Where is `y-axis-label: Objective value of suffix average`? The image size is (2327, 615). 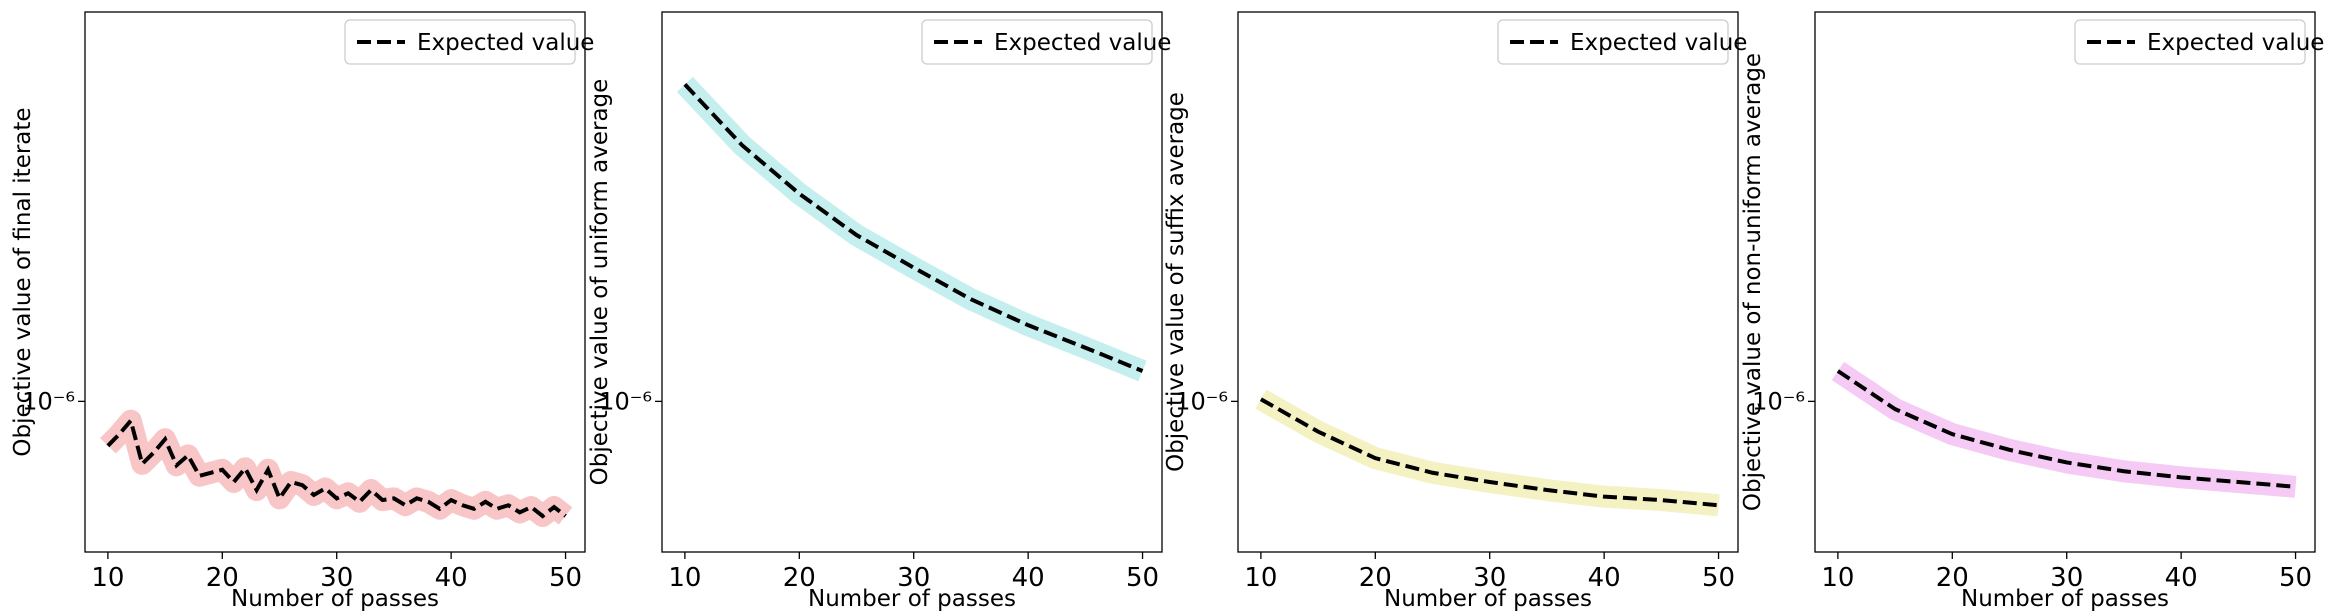
y-axis-label: Objective value of suffix average is located at coordinates (1176, 282).